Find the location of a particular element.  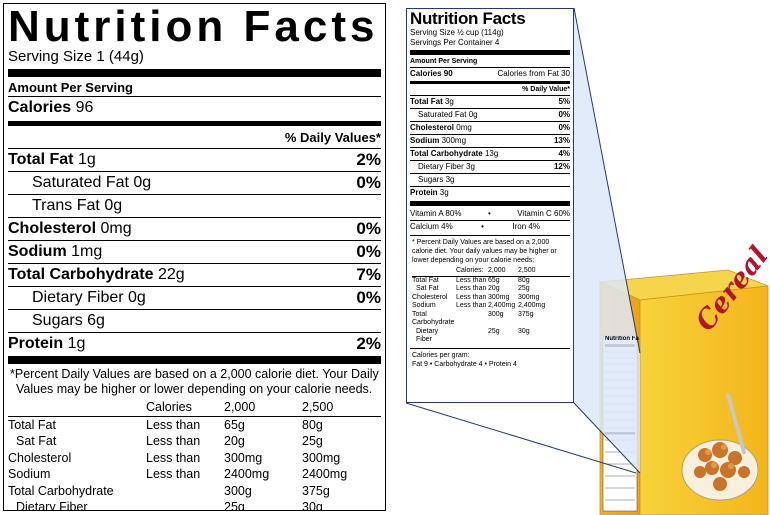

mineral-row: Calcium 4% • Iron 4% is located at coordinates (490, 226).